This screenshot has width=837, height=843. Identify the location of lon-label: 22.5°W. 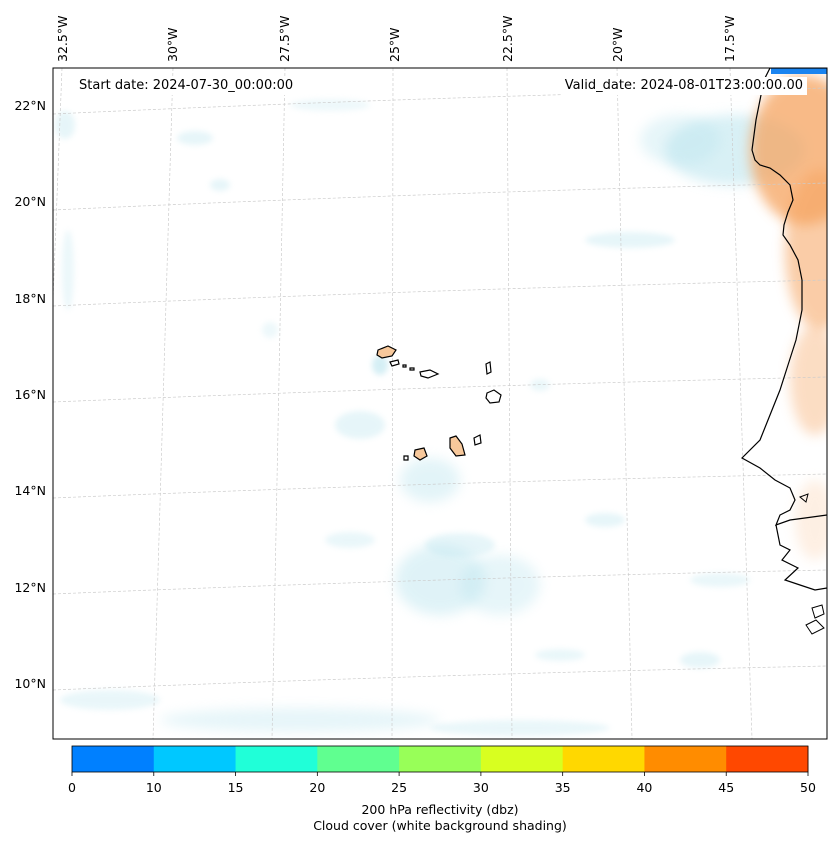
(507, 39).